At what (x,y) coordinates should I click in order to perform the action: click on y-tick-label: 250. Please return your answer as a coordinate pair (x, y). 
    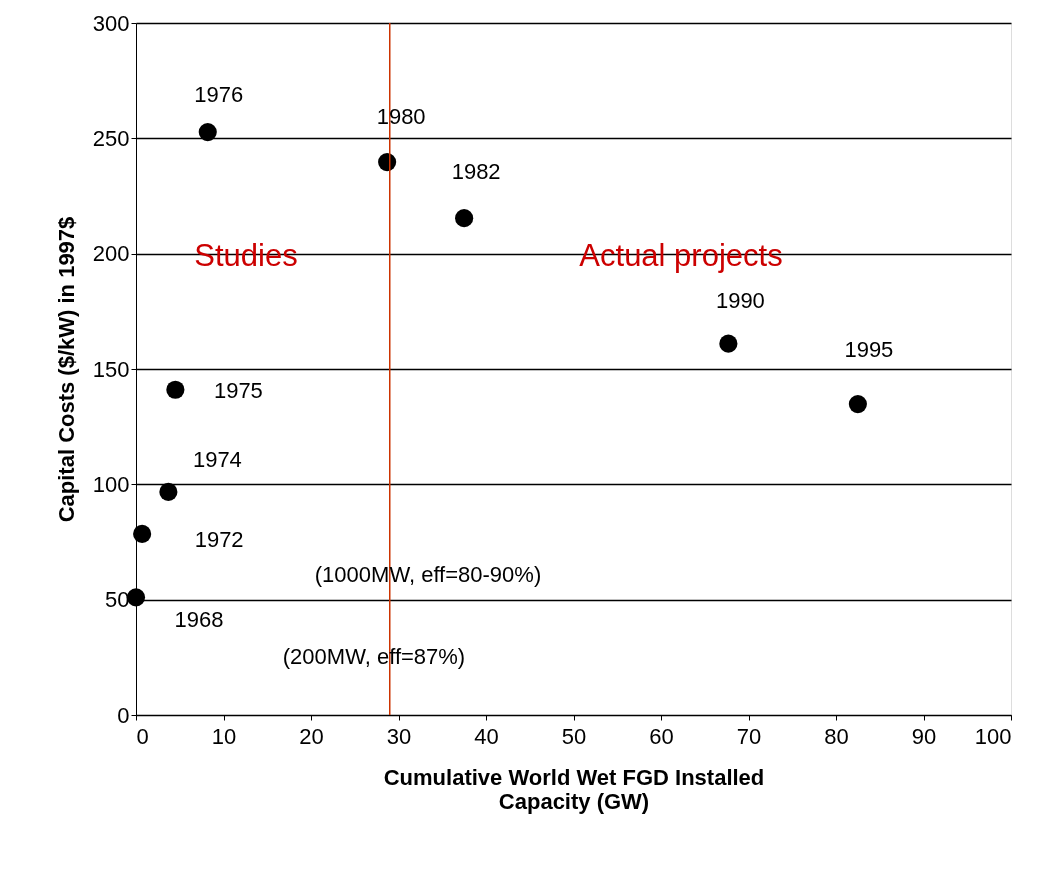
    Looking at the image, I should click on (111, 138).